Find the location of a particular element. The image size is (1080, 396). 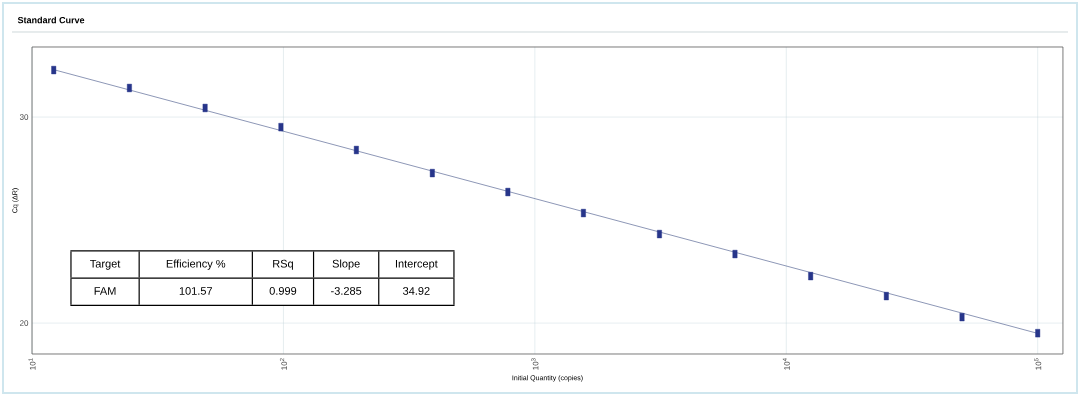

annotation: 101.57 is located at coordinates (196, 291).